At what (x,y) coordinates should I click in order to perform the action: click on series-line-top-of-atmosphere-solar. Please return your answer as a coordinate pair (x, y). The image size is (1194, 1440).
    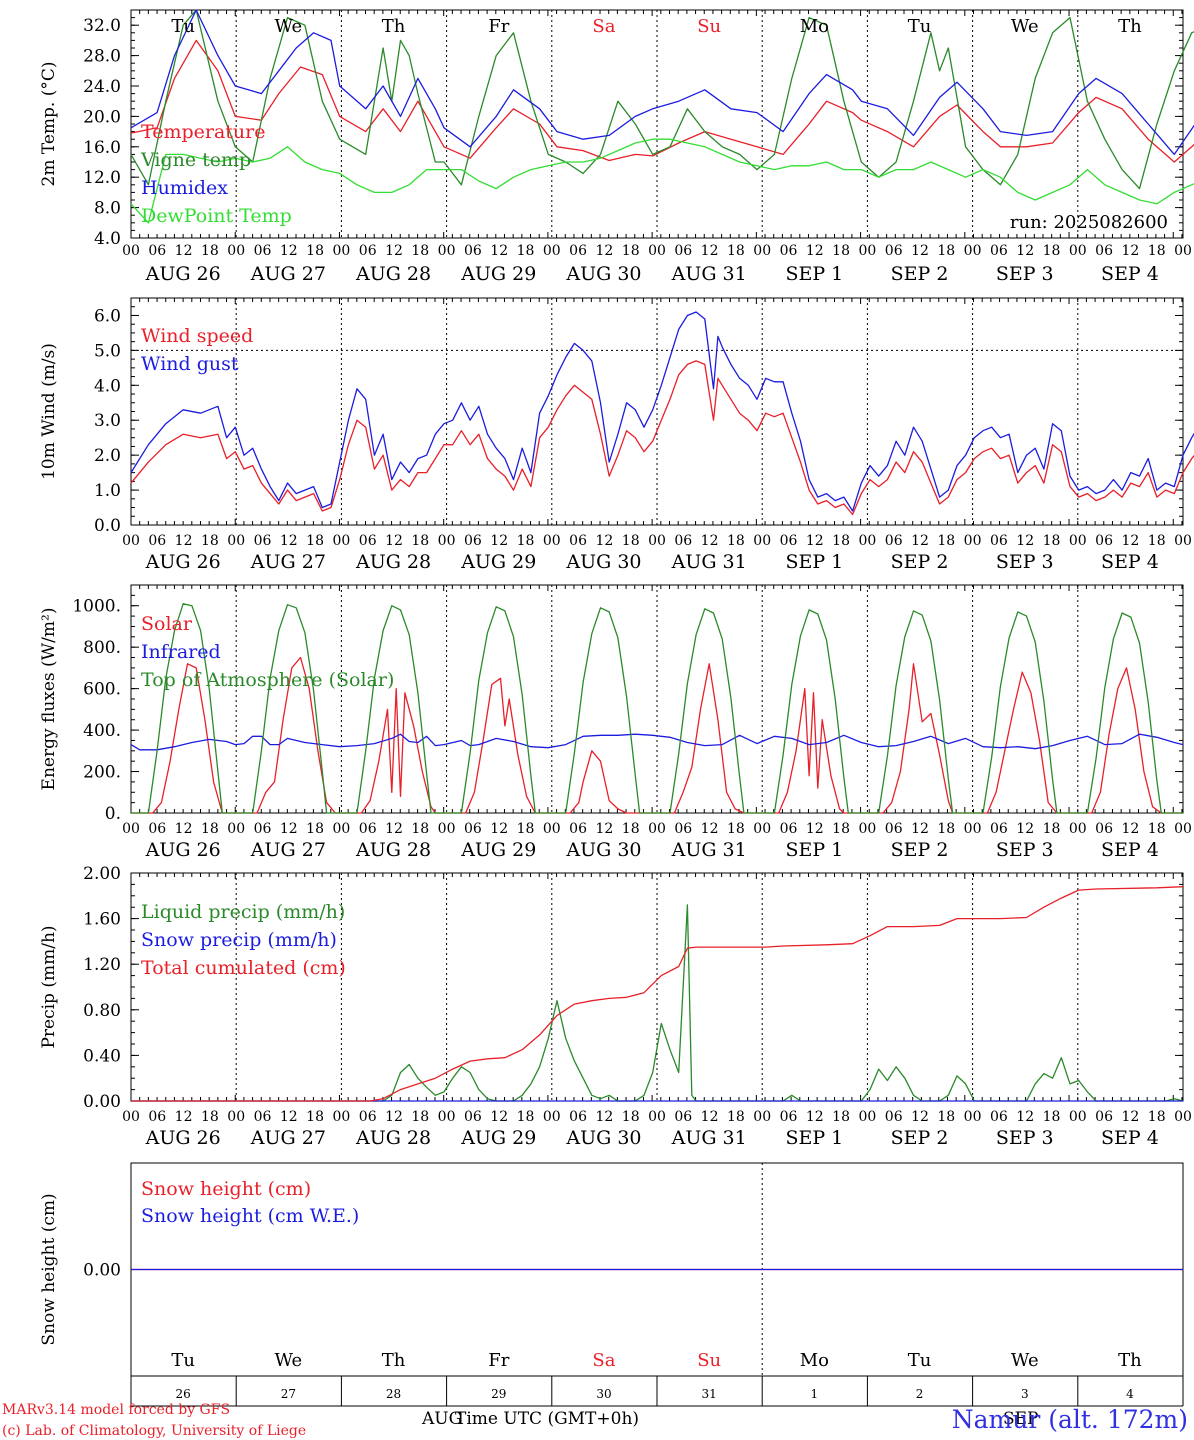
    Looking at the image, I should click on (657, 708).